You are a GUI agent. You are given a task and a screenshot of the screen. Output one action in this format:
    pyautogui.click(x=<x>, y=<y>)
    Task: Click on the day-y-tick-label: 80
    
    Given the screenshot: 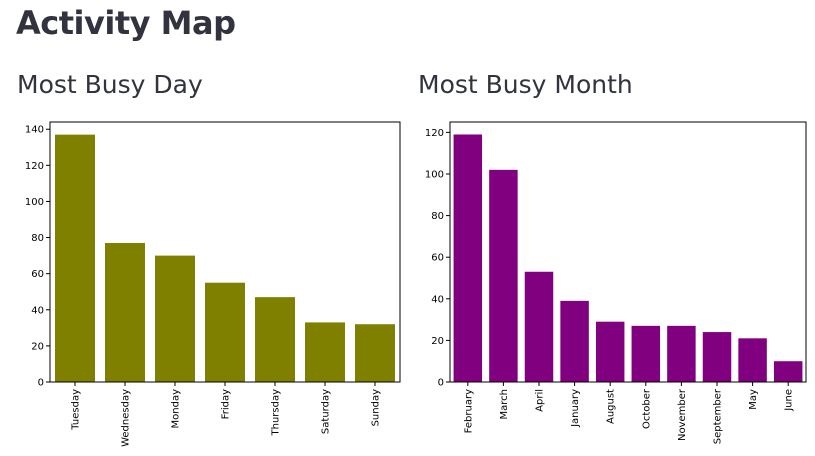 What is the action you would take?
    pyautogui.click(x=37, y=238)
    